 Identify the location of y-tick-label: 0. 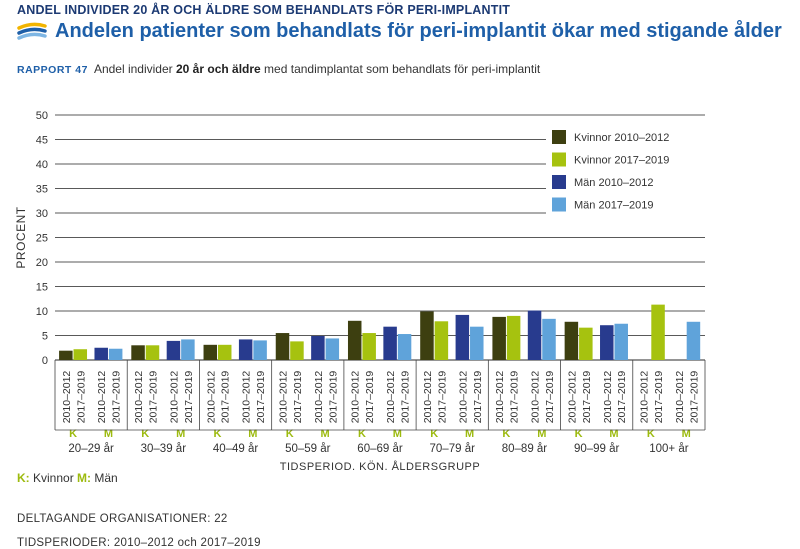
(45, 361).